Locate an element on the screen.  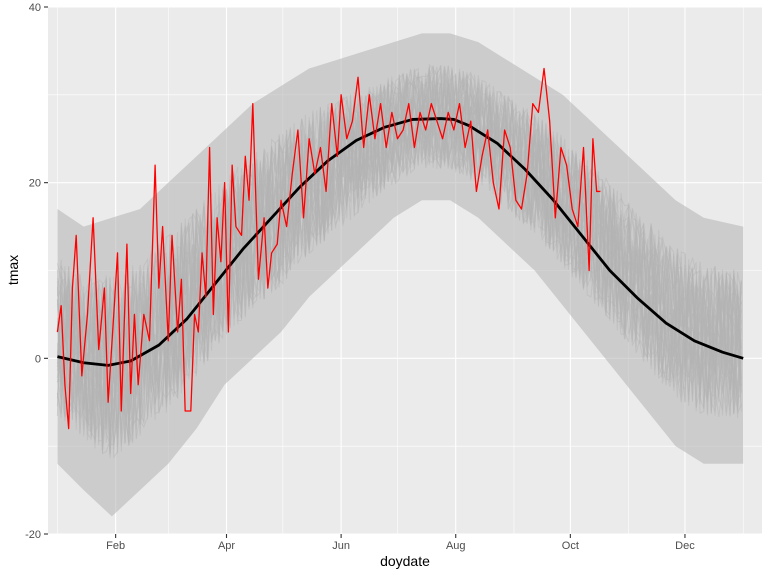
x-tick-label: Feb is located at coordinates (115, 546).